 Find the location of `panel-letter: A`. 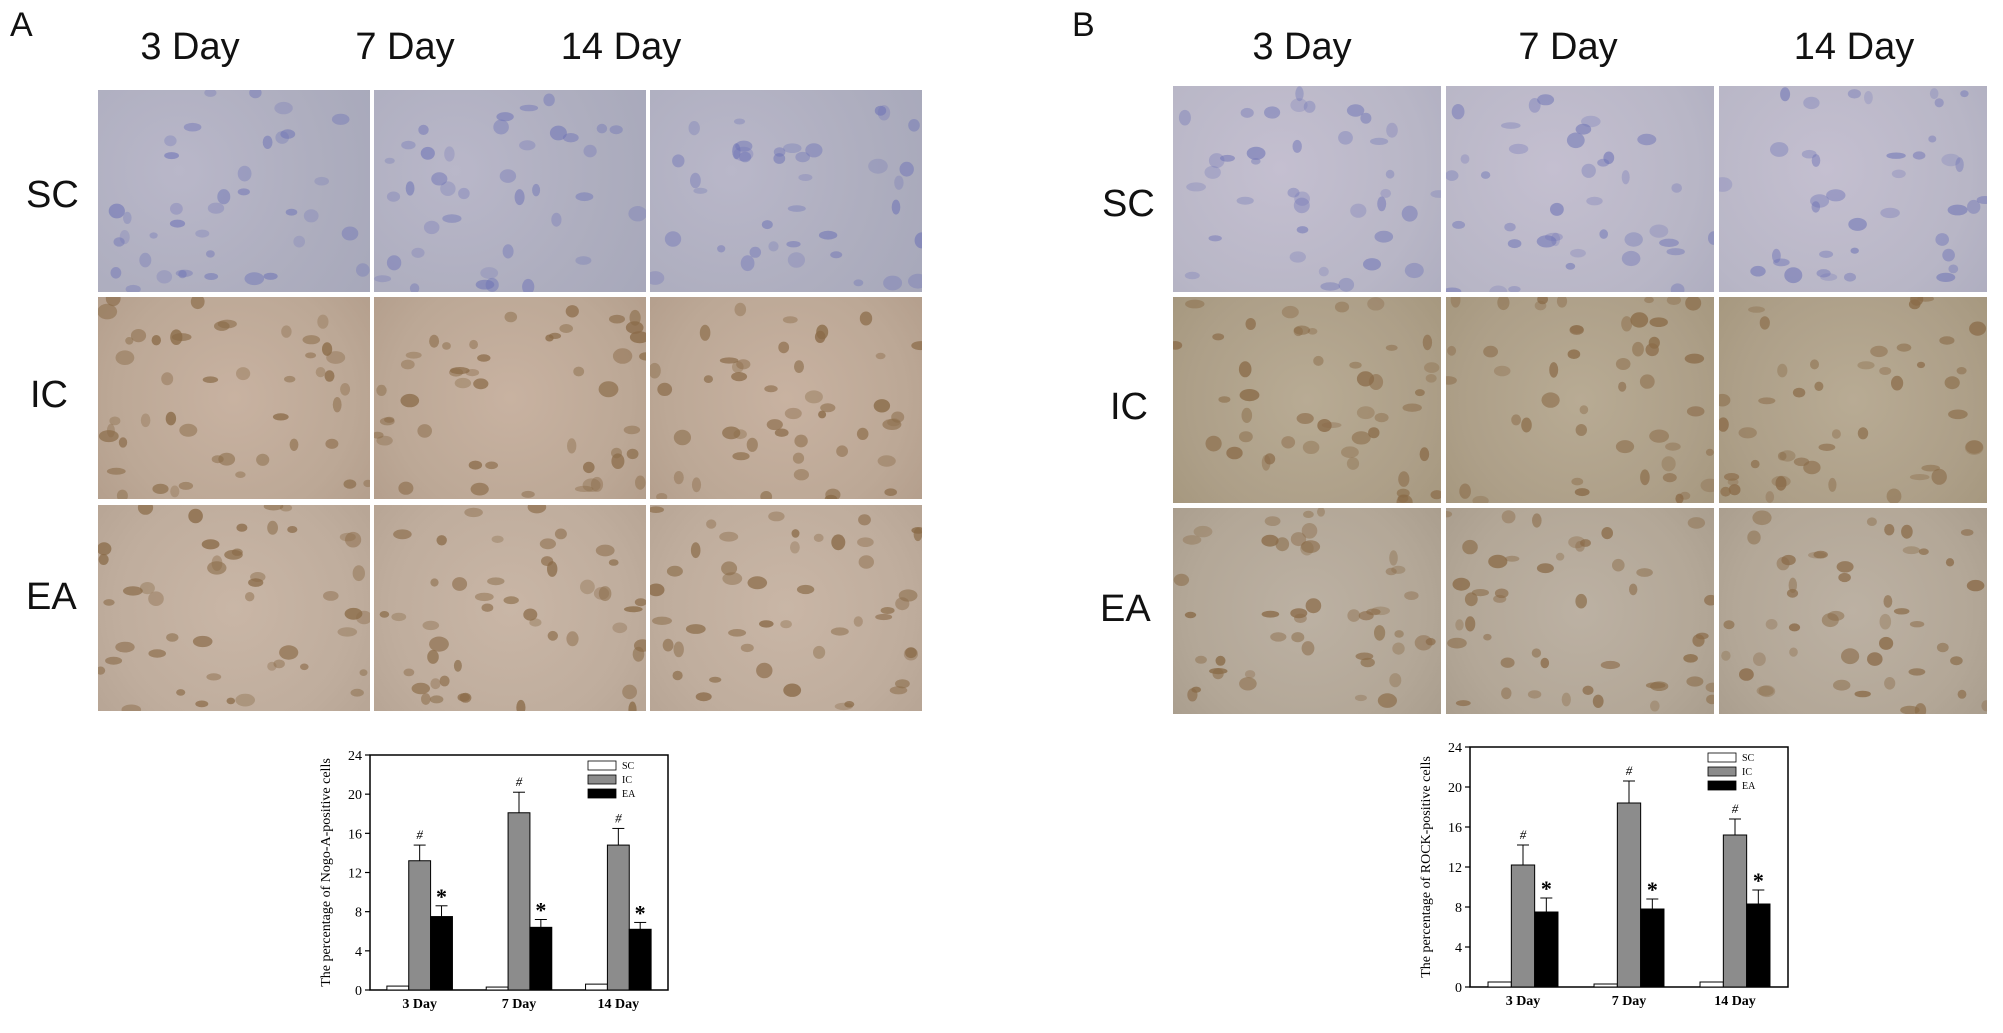

panel-letter: A is located at coordinates (21, 25).